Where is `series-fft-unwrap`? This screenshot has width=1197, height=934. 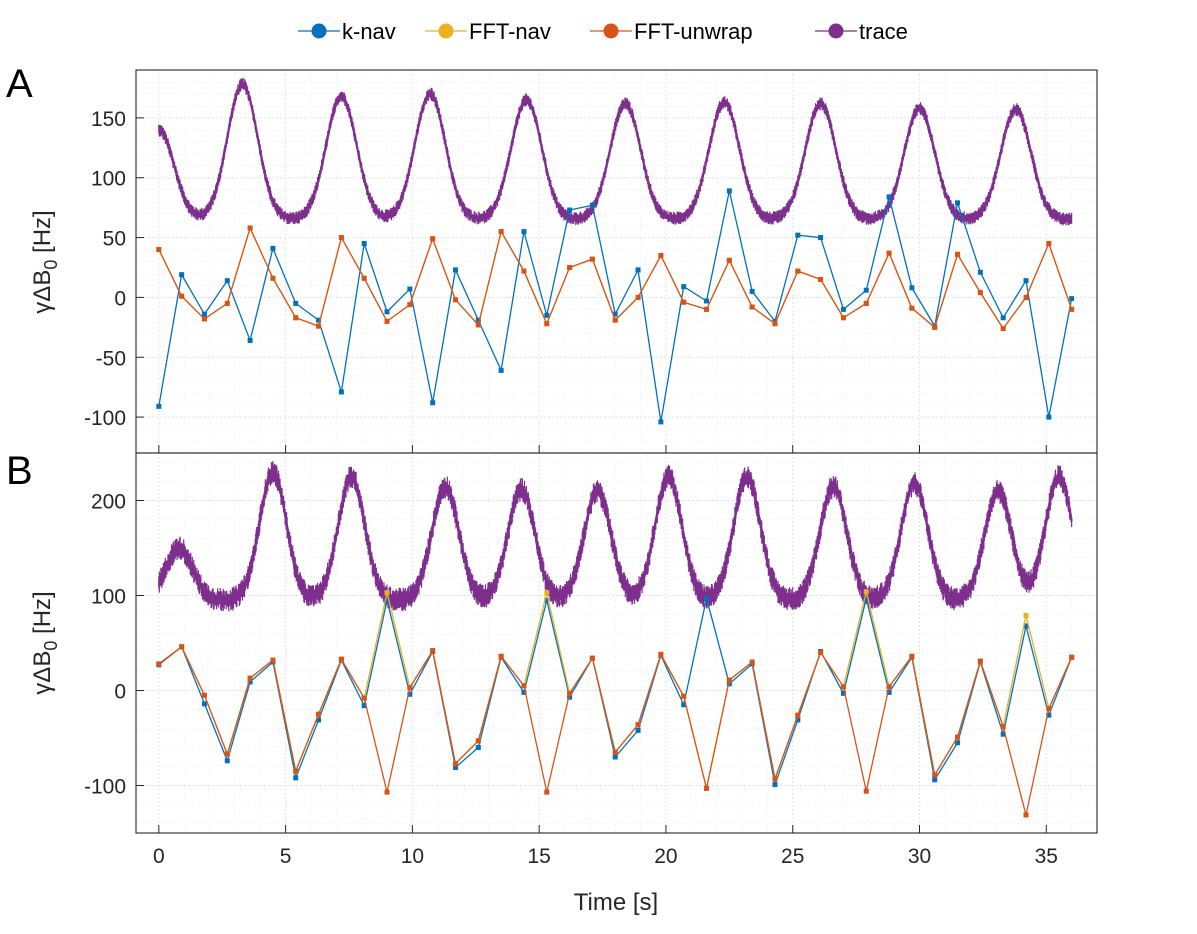
series-fft-unwrap is located at coordinates (615, 731).